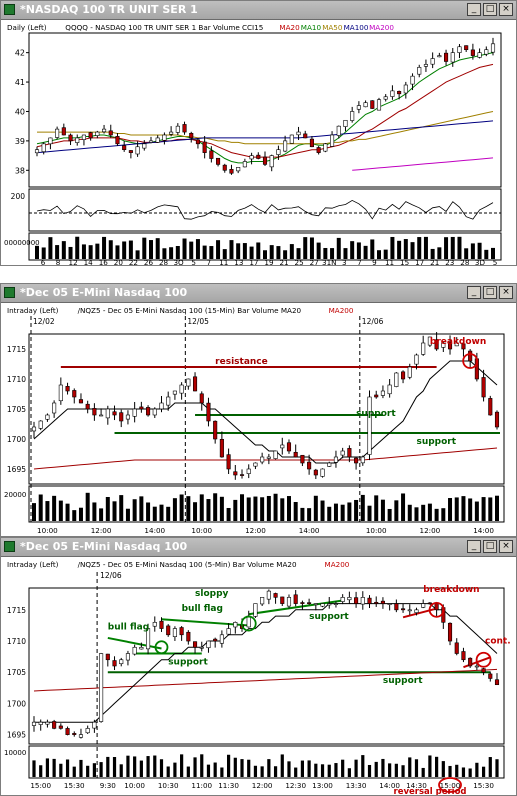 This screenshot has width=517, height=796. I want to click on window-title-bar: *NASDAQ 100 TR UNIT SER 1 _ □ ×, so click(258, 10).